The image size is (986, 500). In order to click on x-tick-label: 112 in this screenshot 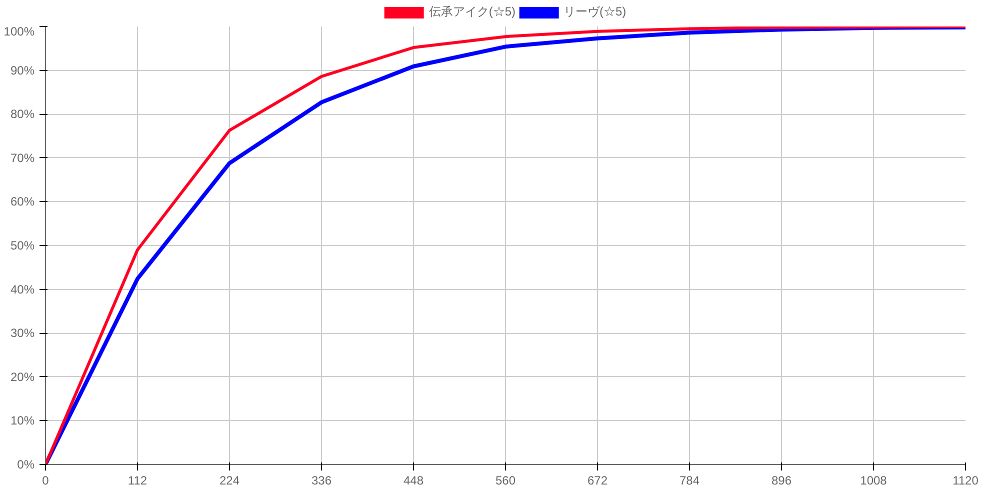, I will do `click(138, 481)`.